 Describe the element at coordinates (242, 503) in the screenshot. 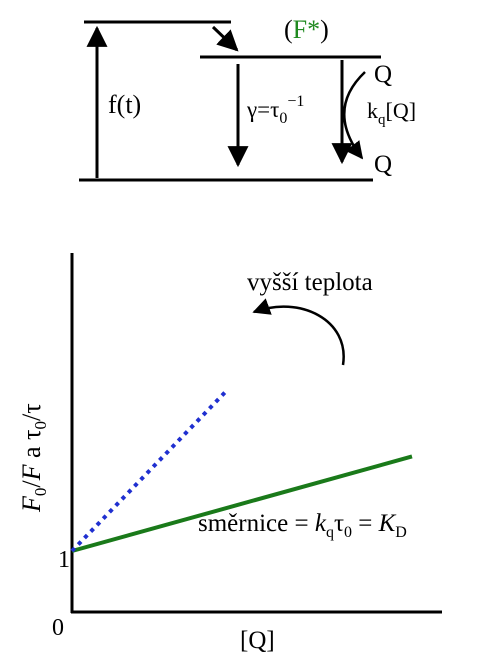

I see `stern-volmer-series-line` at that location.